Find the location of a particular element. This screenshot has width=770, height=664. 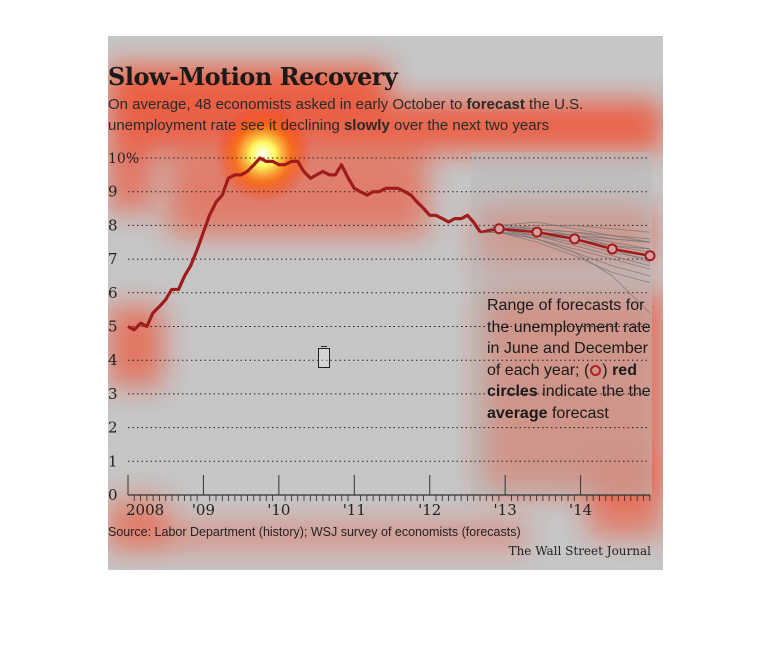

y-tick-label: 1 is located at coordinates (113, 461).